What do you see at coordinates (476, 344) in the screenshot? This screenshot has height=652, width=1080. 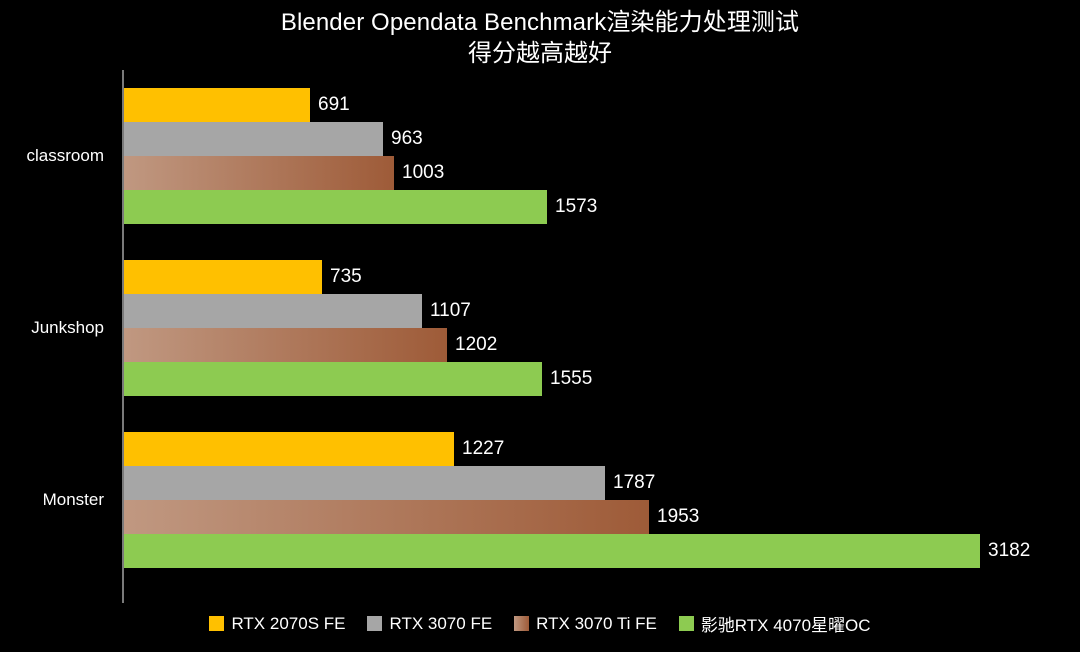 I see `bar-value-label: 1202` at bounding box center [476, 344].